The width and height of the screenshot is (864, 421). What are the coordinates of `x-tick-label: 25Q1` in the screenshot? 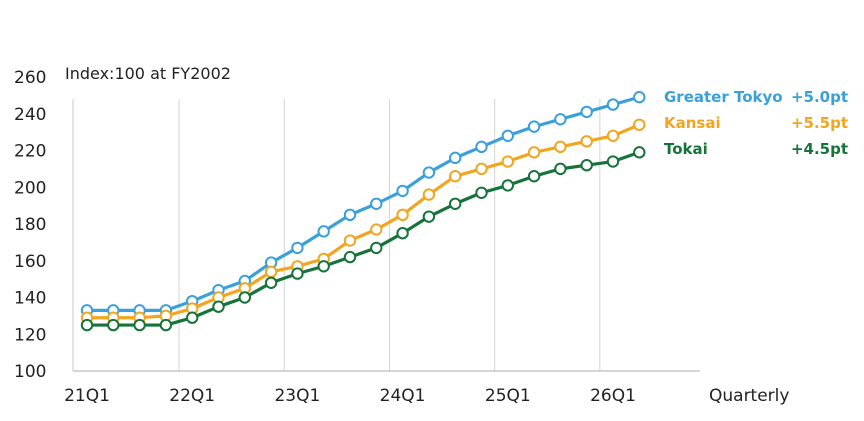 It's located at (508, 396).